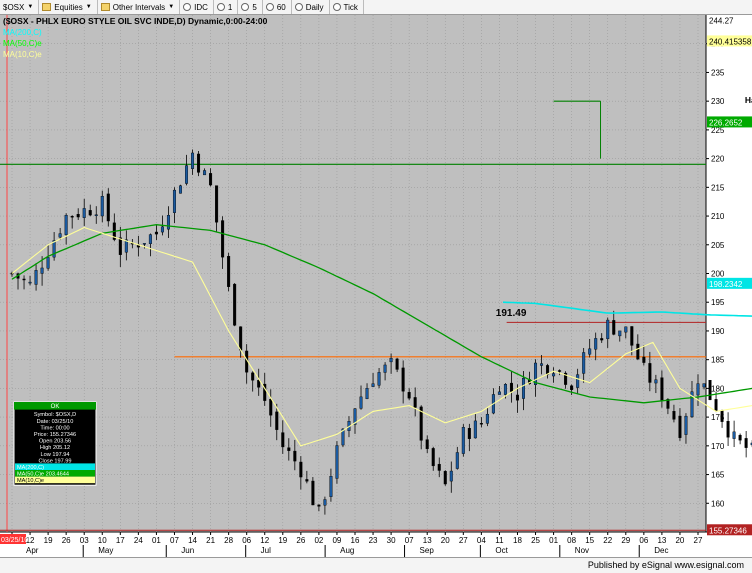 The width and height of the screenshot is (752, 573). I want to click on interval-tick-label: Tick, so click(350, 7).